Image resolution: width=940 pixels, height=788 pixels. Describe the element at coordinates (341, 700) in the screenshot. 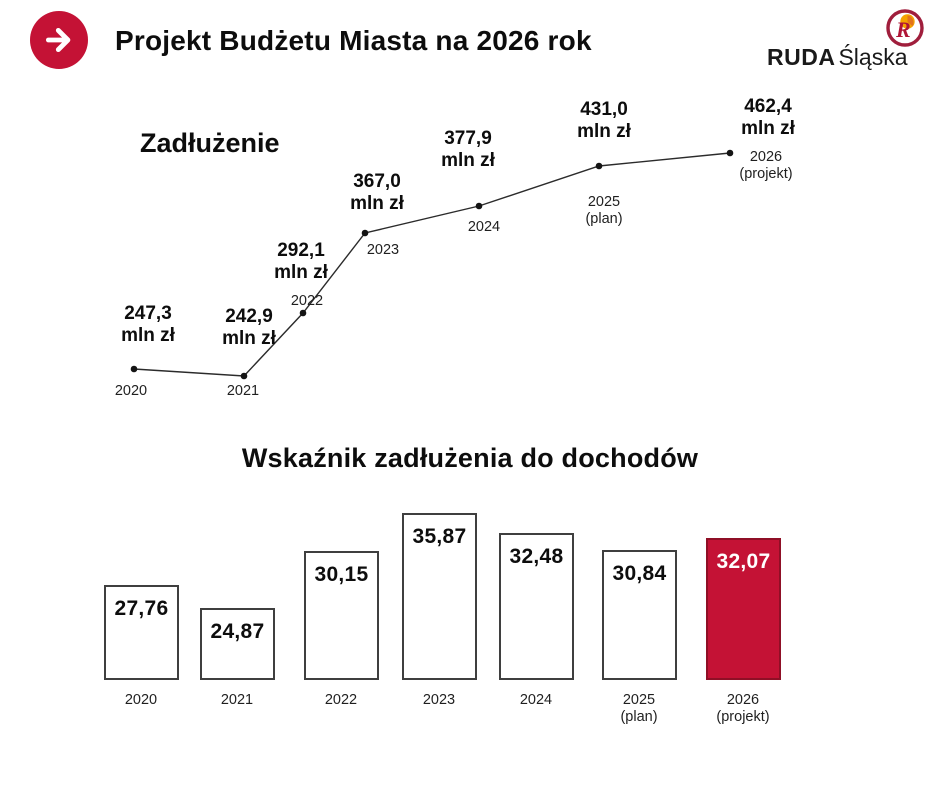

I see `bar-year-label-2022: 2022` at that location.